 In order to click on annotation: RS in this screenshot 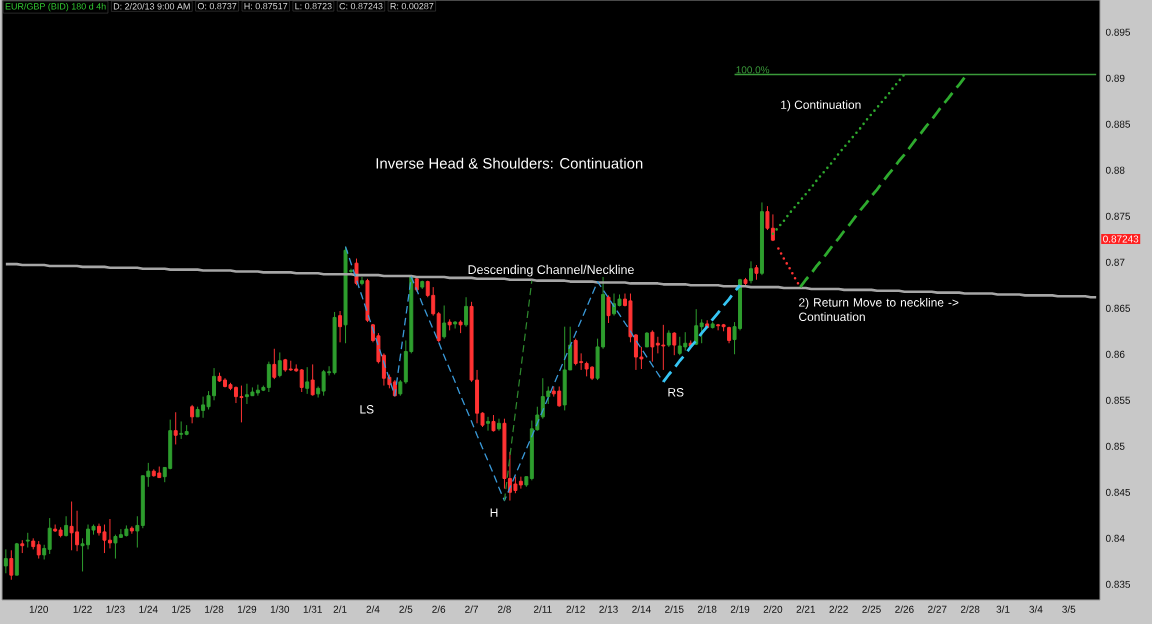, I will do `click(676, 392)`.